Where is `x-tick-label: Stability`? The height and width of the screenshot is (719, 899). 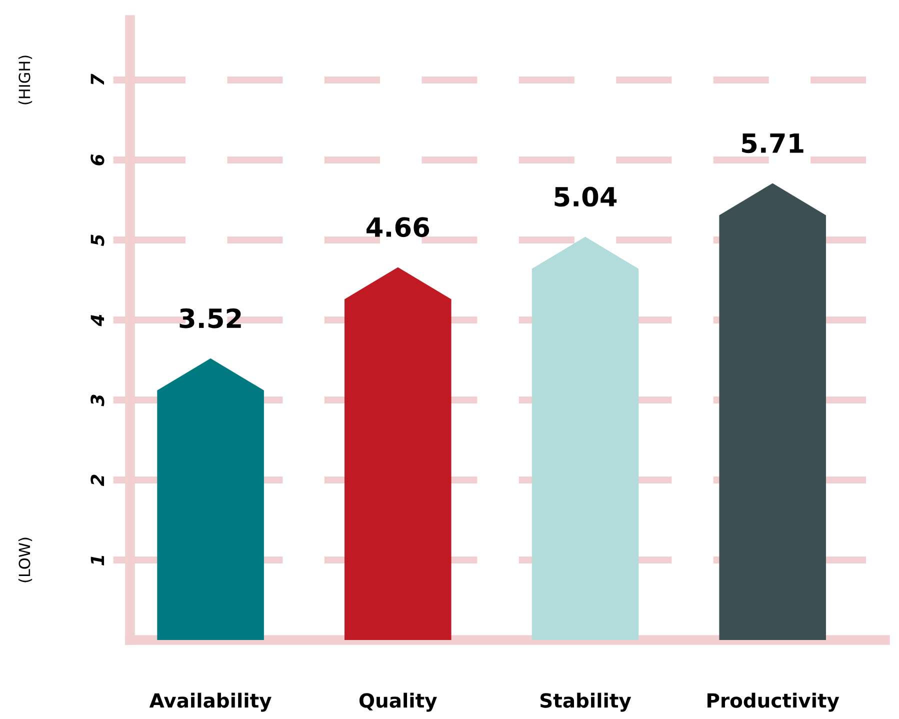 x-tick-label: Stability is located at coordinates (586, 702).